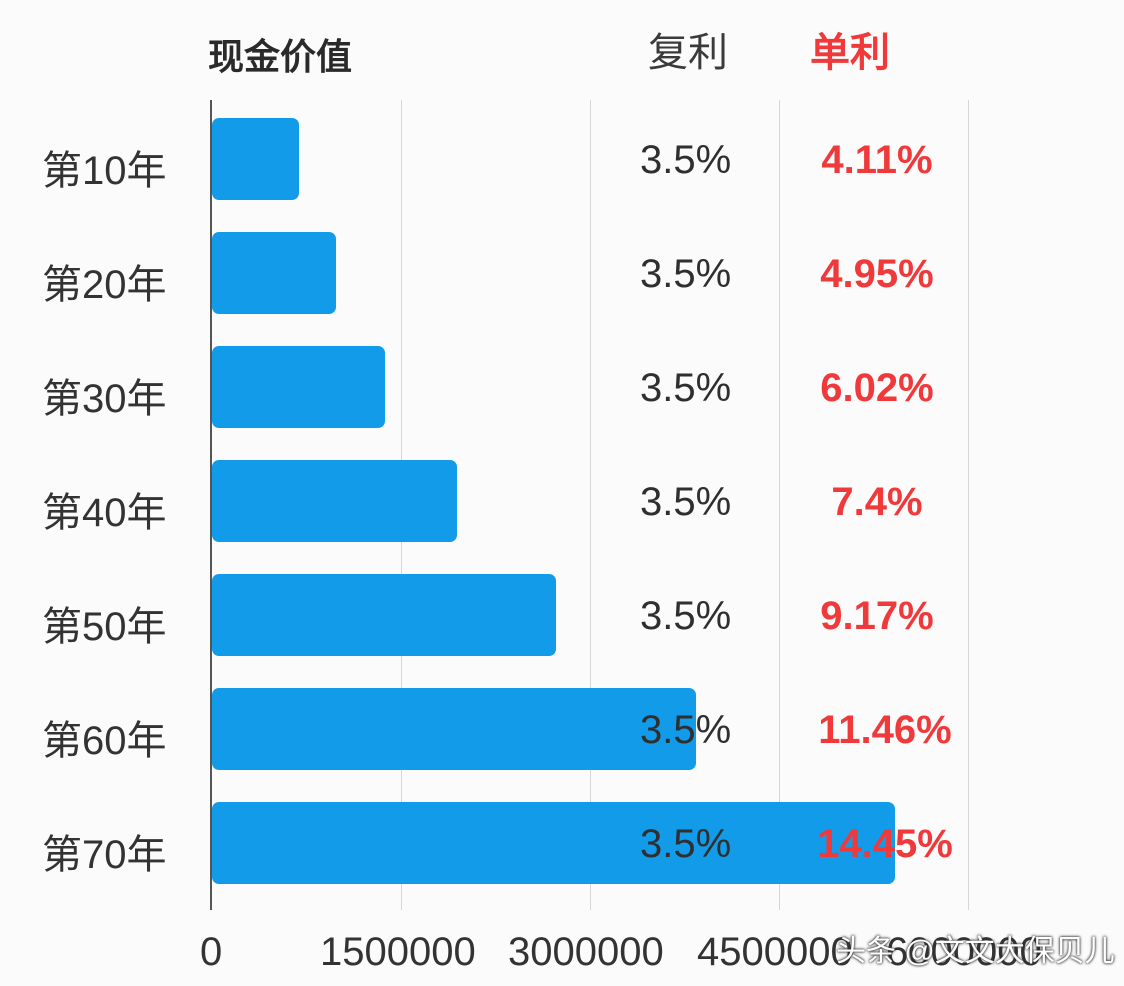 This screenshot has width=1124, height=986. I want to click on x-tick: 6000000, so click(964, 952).